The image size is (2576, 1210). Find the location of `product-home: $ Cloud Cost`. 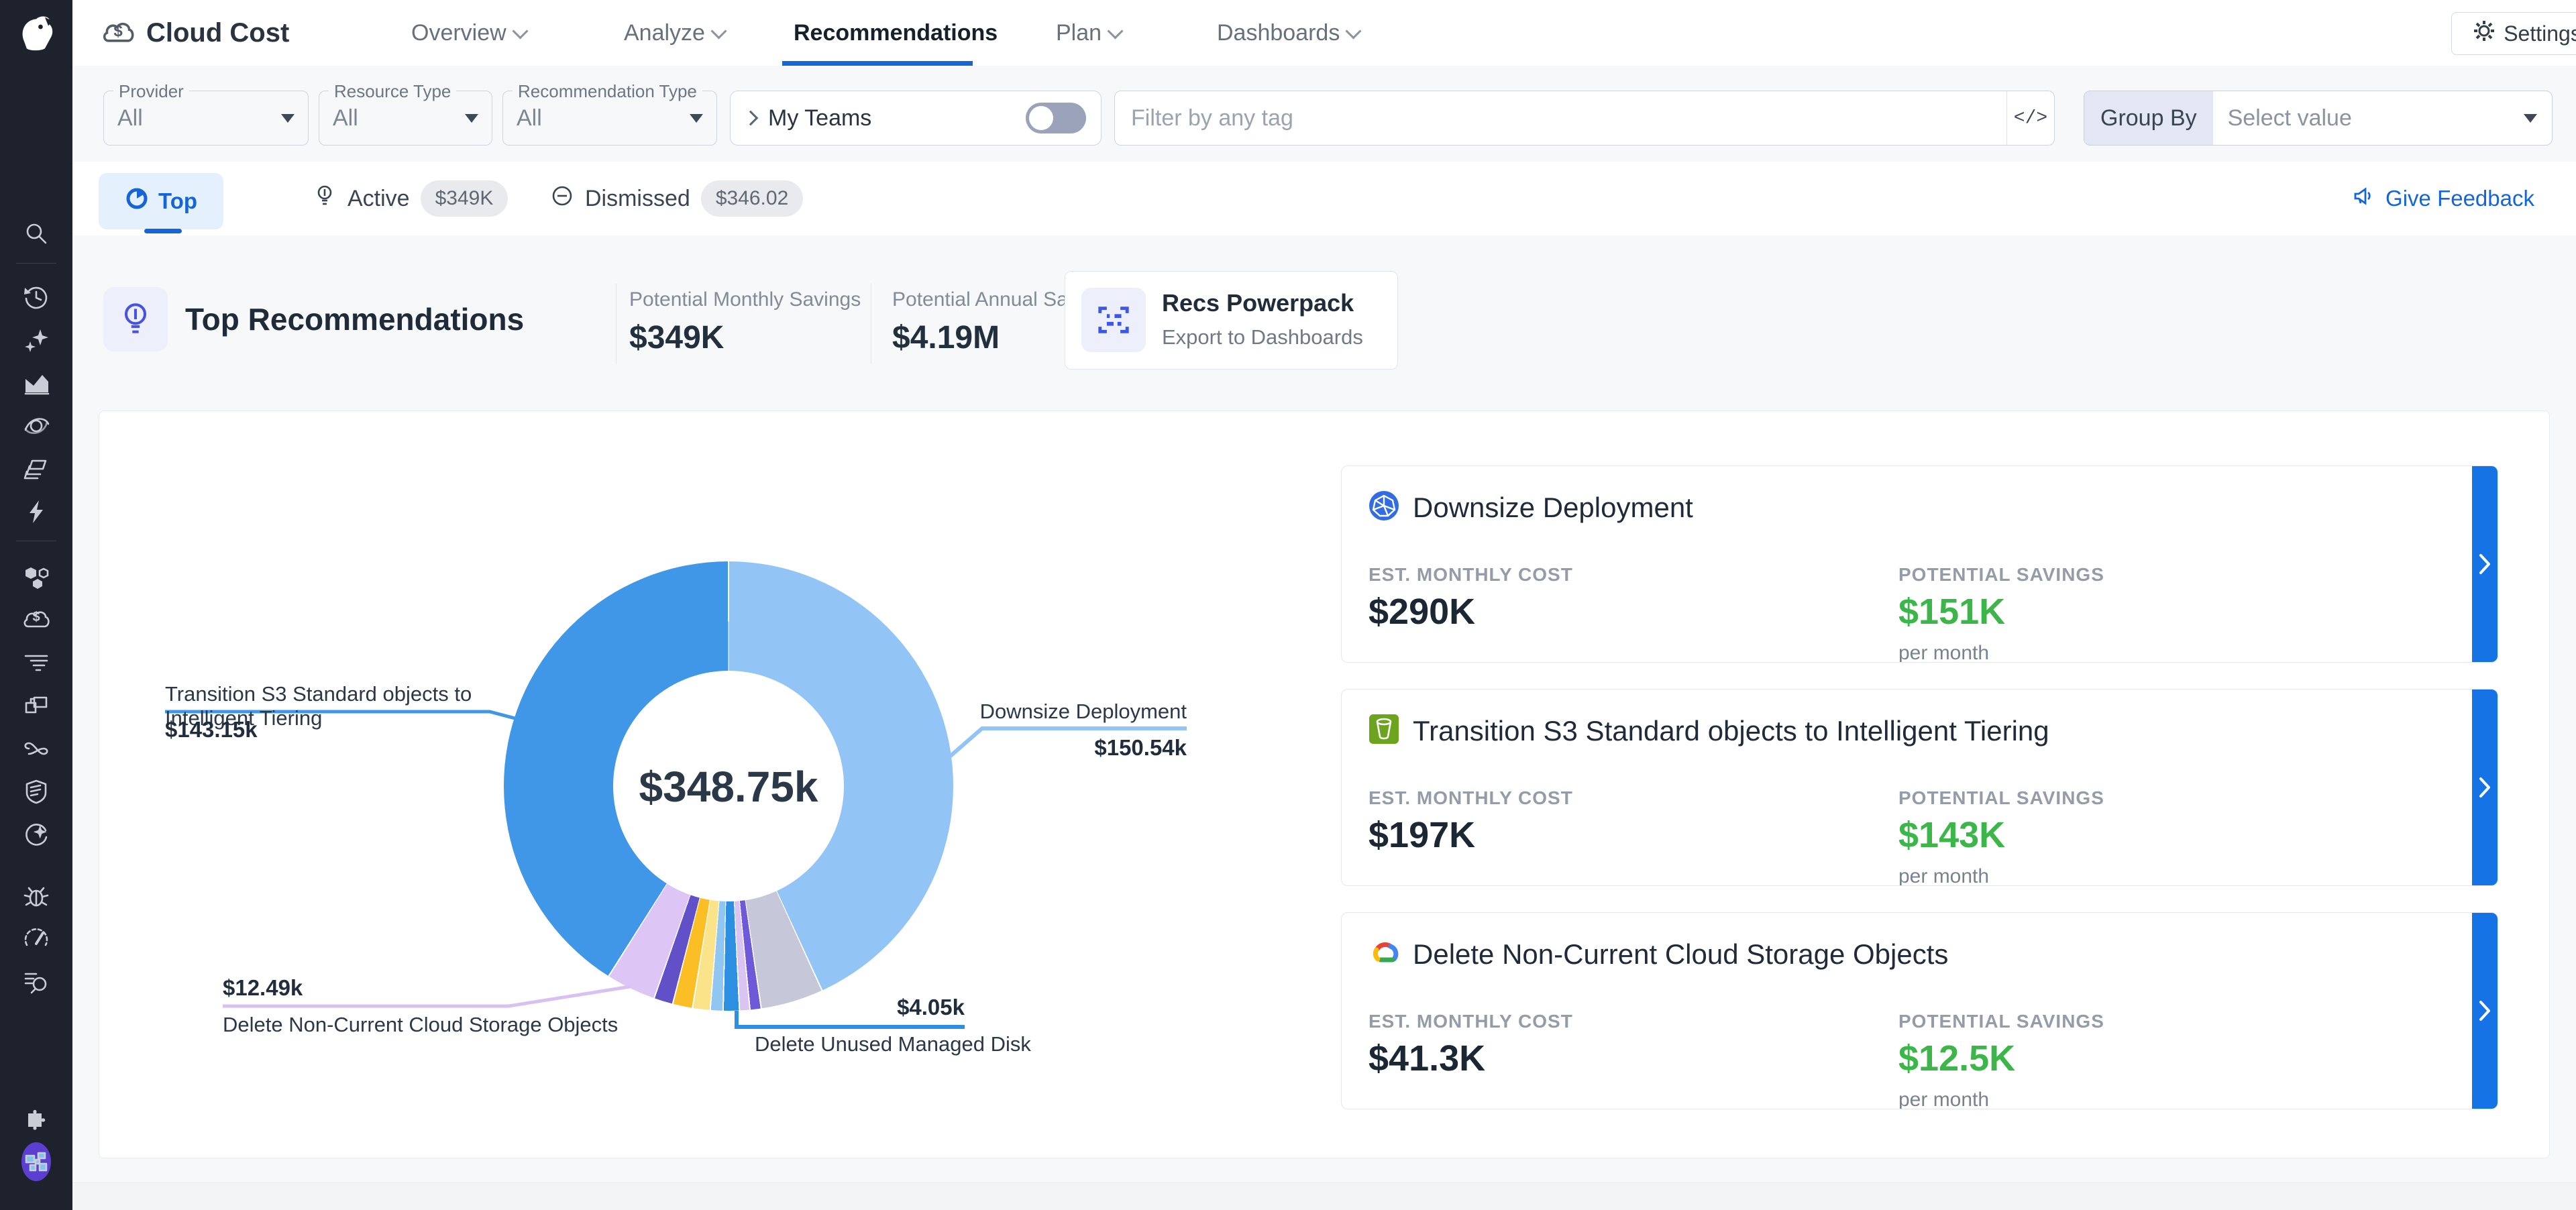

product-home: $ Cloud Cost is located at coordinates (195, 33).